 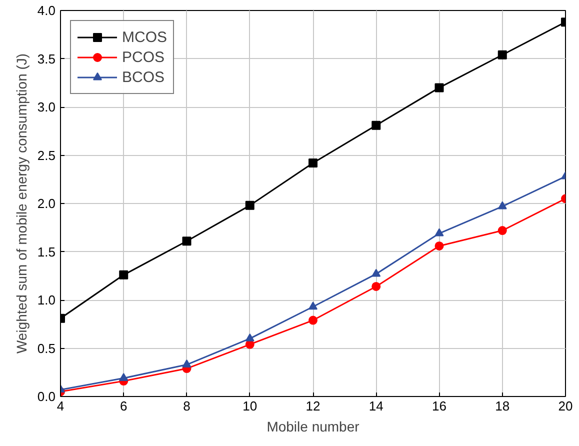 I want to click on y-axis-title: Weighted sum of mobile energy consumption (J), so click(x=21, y=203).